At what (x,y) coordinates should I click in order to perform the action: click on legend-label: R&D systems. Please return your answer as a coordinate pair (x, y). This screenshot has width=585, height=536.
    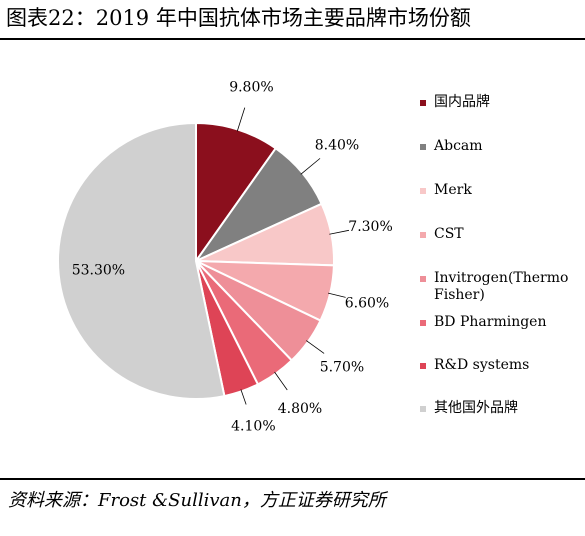
    Looking at the image, I should click on (482, 365).